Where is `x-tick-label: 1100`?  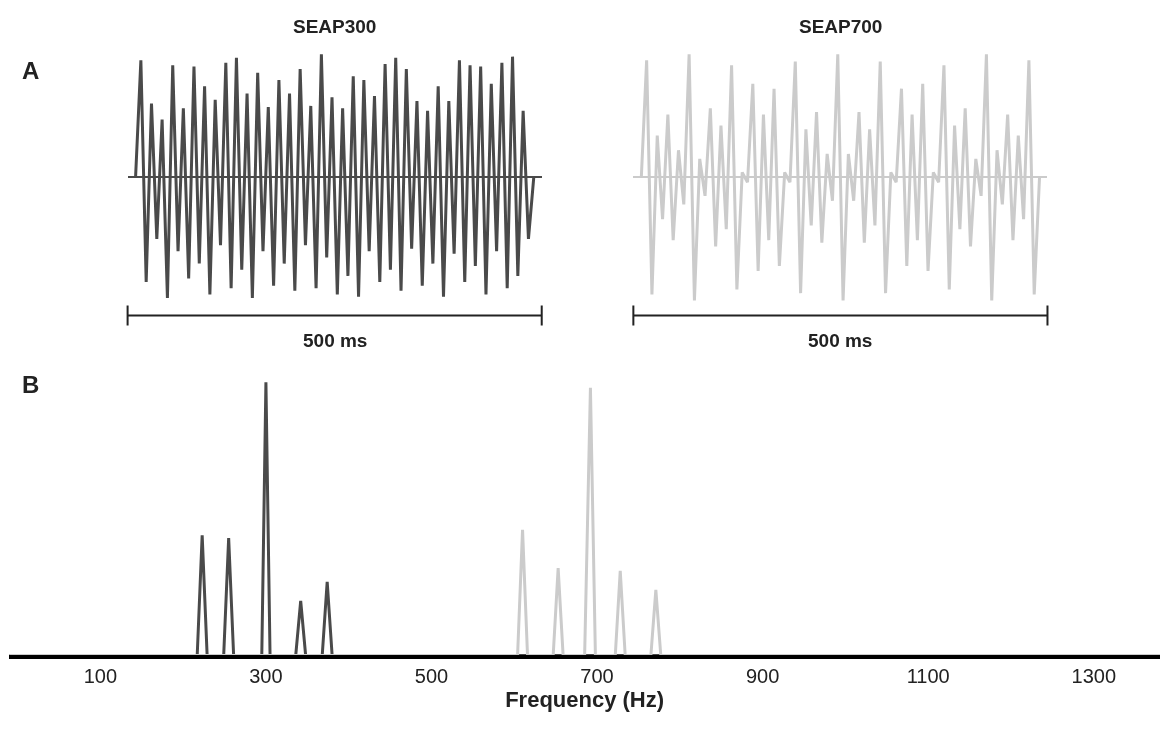
x-tick-label: 1100 is located at coordinates (928, 676).